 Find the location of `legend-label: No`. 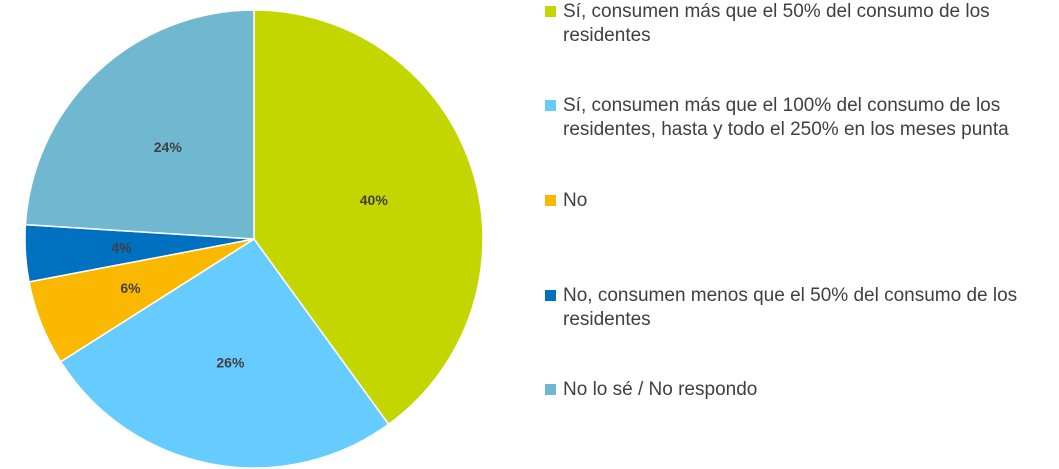

legend-label: No is located at coordinates (575, 200).